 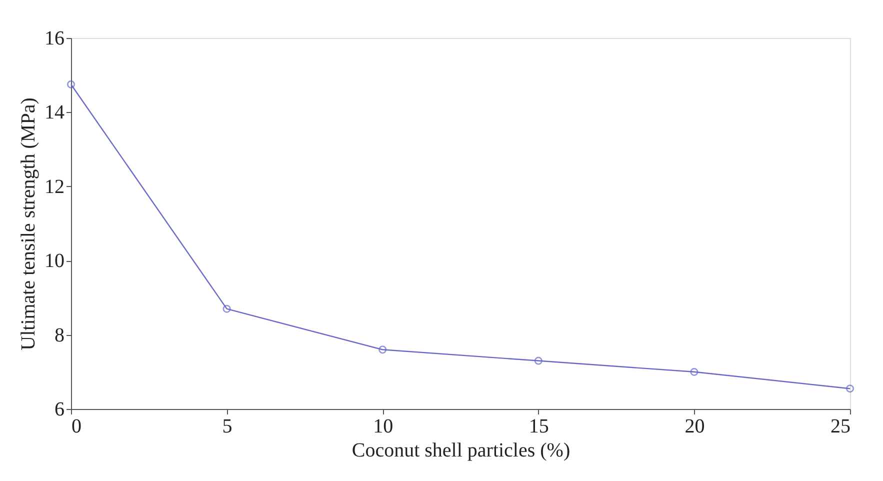 I want to click on y-tick-label: 6, so click(x=59, y=409).